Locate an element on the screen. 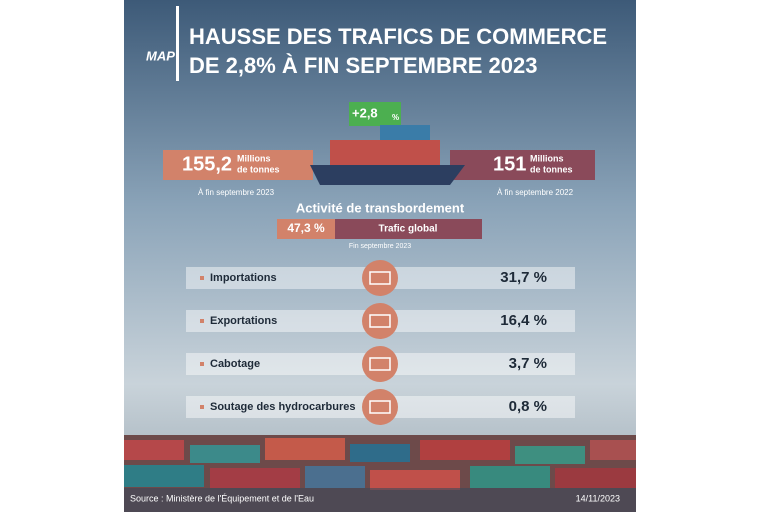  trans-label-box is located at coordinates (408, 229).